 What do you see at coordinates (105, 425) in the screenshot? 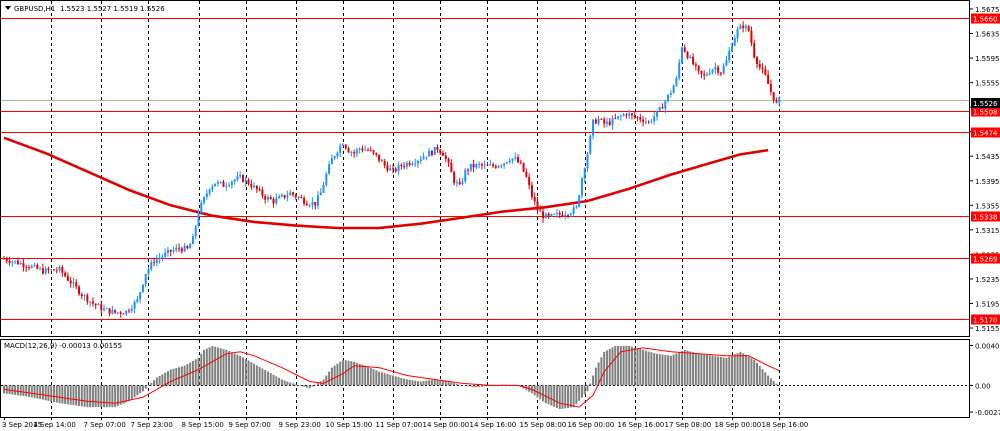
I see `time-label: 7 Sep 07:00` at bounding box center [105, 425].